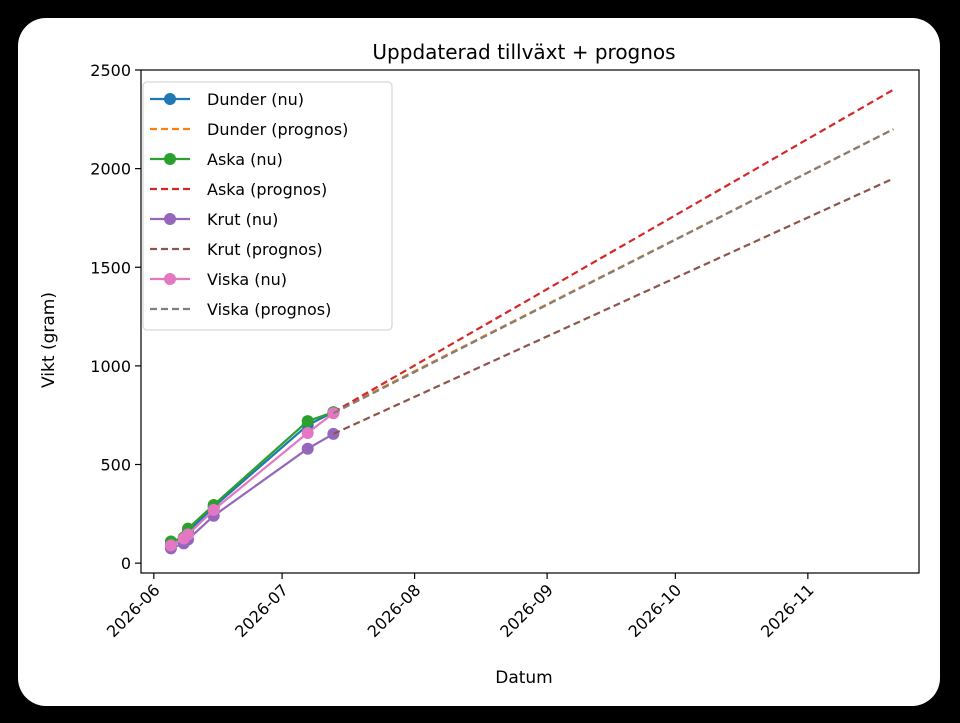 The image size is (960, 723). Describe the element at coordinates (269, 309) in the screenshot. I see `legend-label: Viska (prognos)` at that location.